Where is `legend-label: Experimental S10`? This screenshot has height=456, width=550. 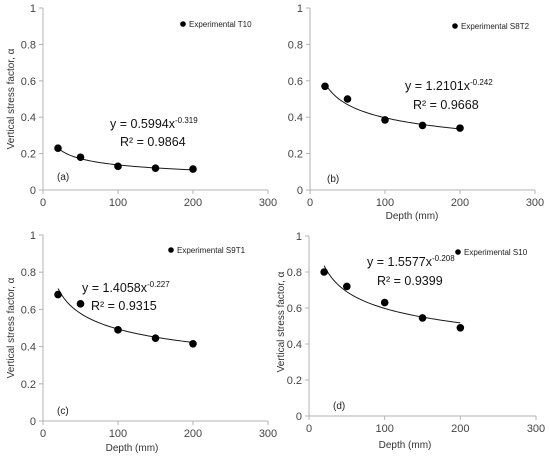
legend-label: Experimental S10 is located at coordinates (496, 252).